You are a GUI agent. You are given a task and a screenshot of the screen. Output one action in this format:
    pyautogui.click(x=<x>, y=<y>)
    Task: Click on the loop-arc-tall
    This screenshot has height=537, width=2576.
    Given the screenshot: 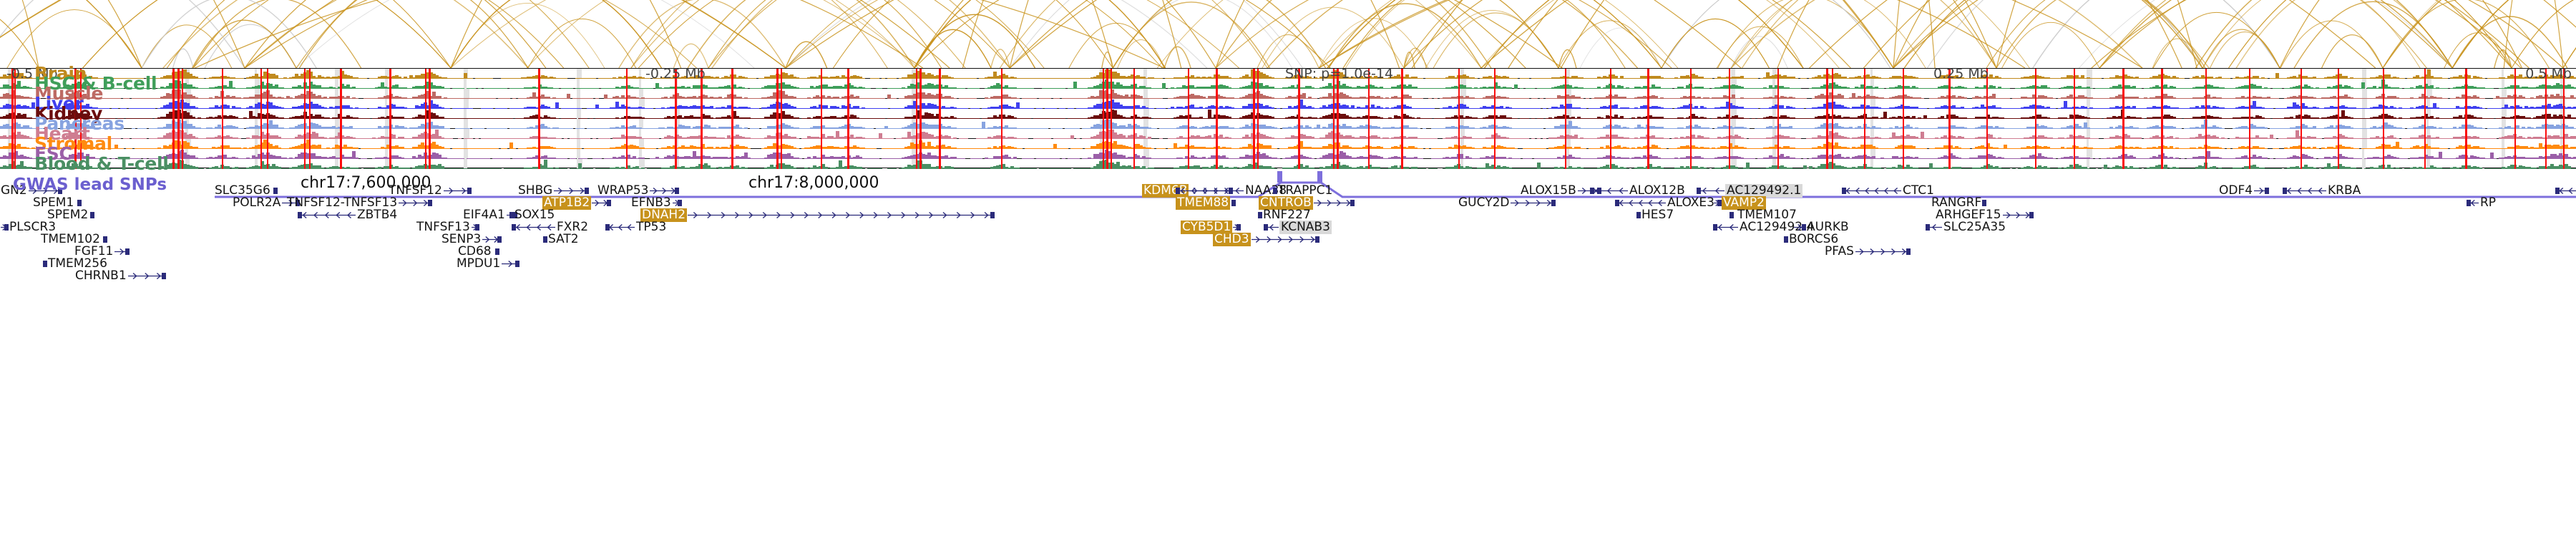 What is the action you would take?
    pyautogui.click(x=1307, y=34)
    